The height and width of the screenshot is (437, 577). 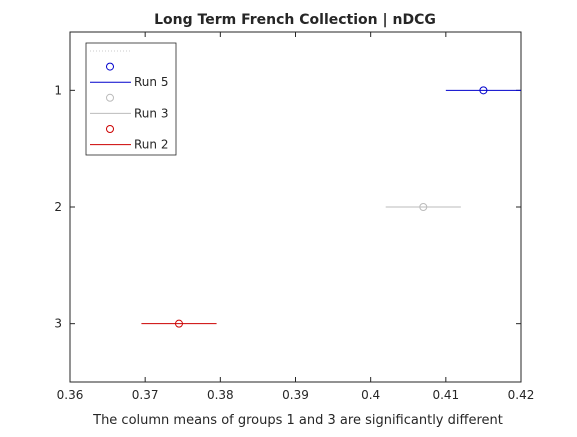 I want to click on legend: Run 5 Run 3 Run 2, so click(x=131, y=99).